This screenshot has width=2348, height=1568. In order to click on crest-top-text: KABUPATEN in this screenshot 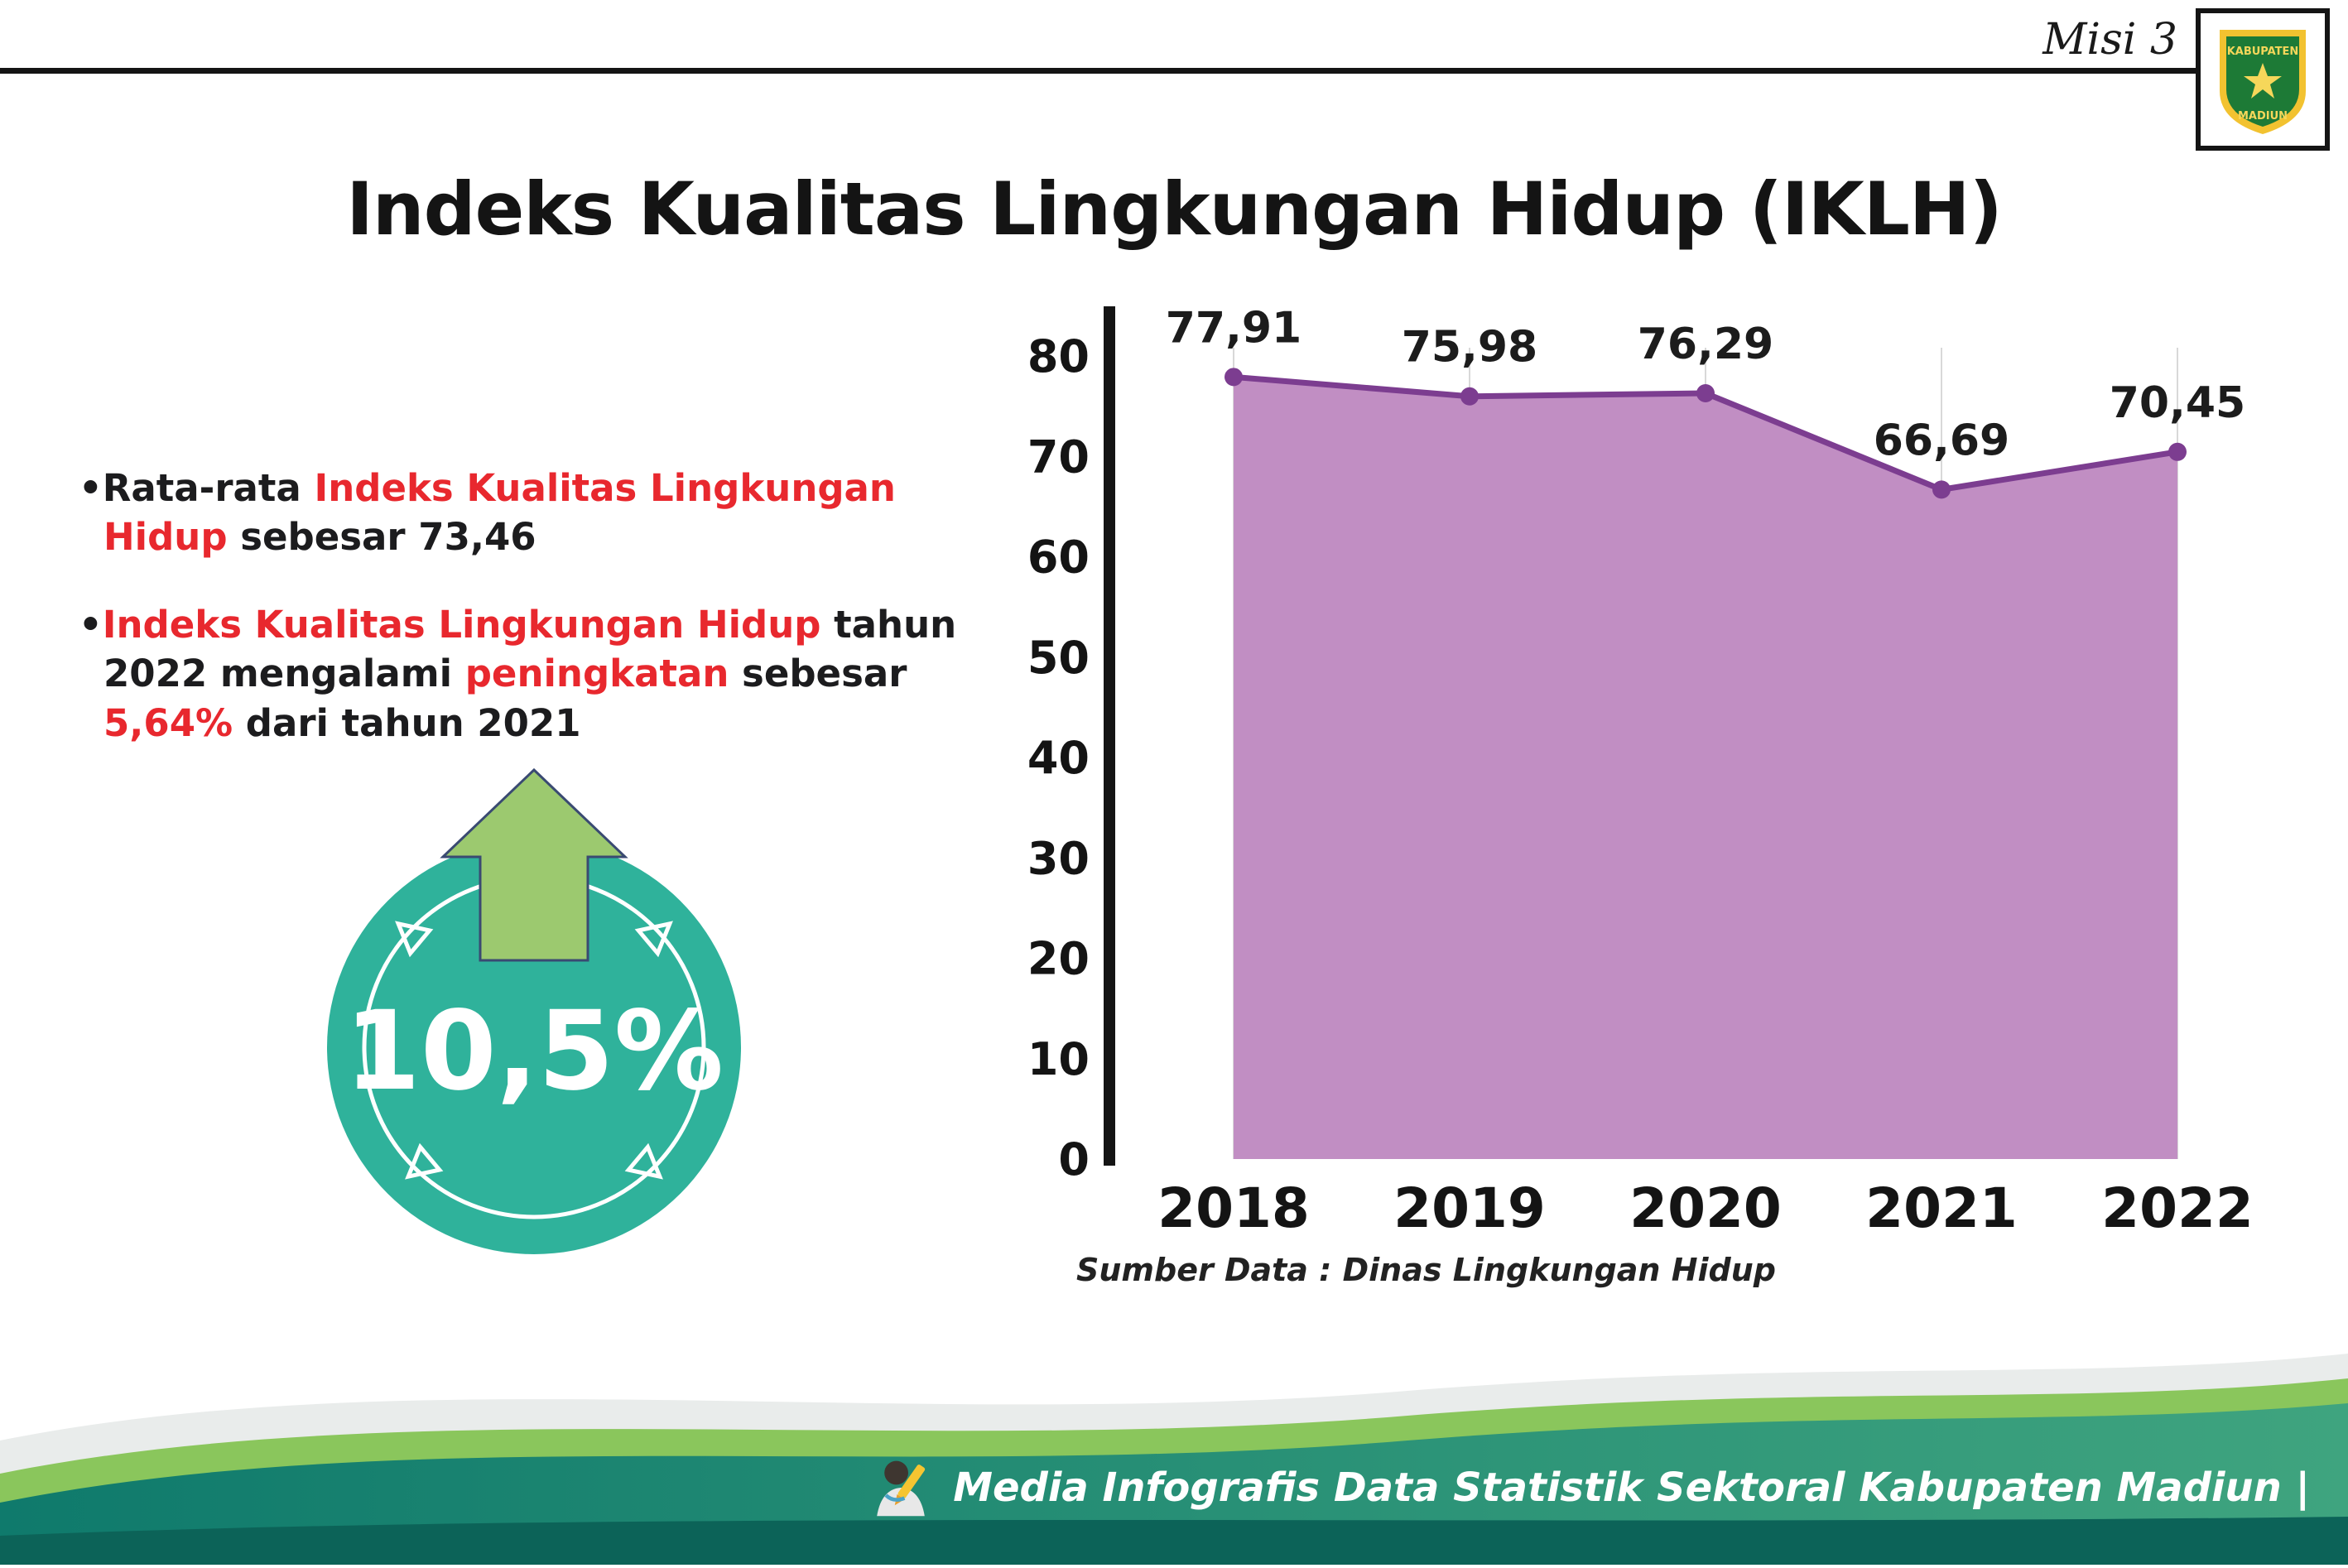, I will do `click(2263, 52)`.